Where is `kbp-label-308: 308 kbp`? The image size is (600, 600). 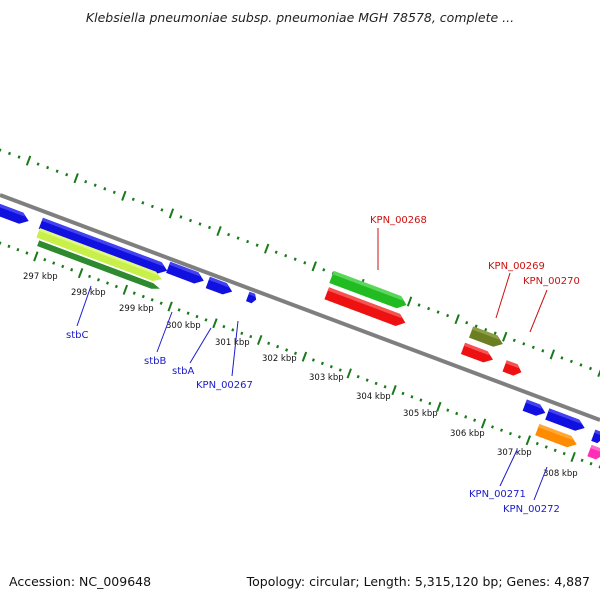 kbp-label-308: 308 kbp is located at coordinates (560, 474).